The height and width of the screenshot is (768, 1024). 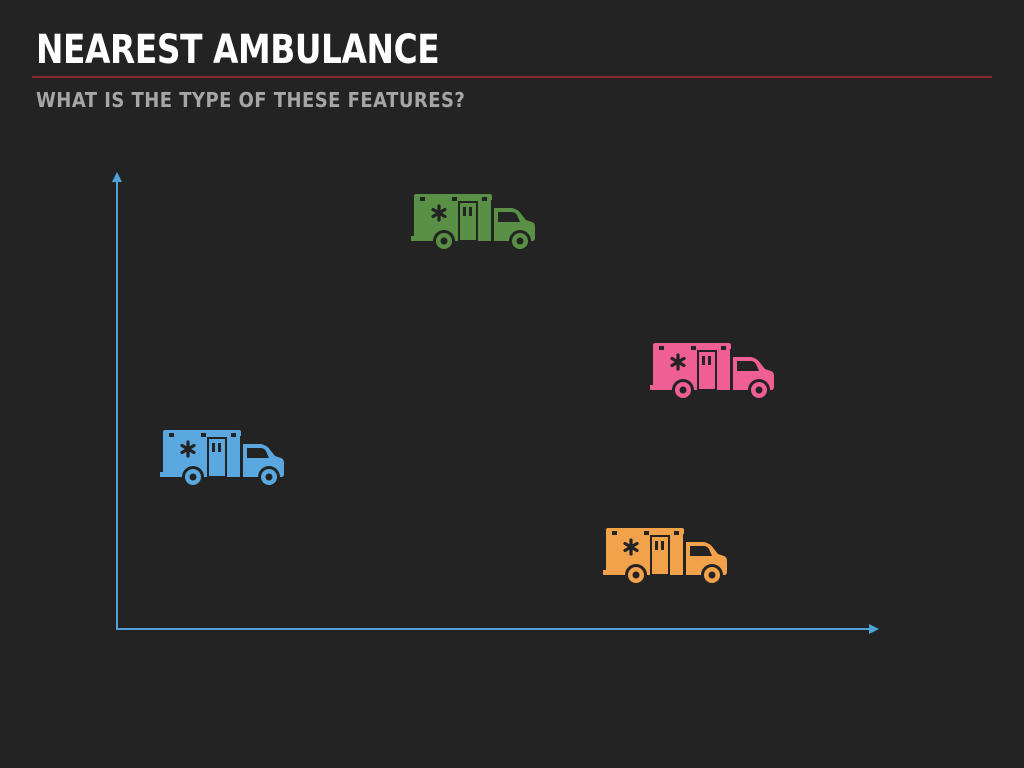 What do you see at coordinates (712, 372) in the screenshot?
I see `pink-ambulance-icon` at bounding box center [712, 372].